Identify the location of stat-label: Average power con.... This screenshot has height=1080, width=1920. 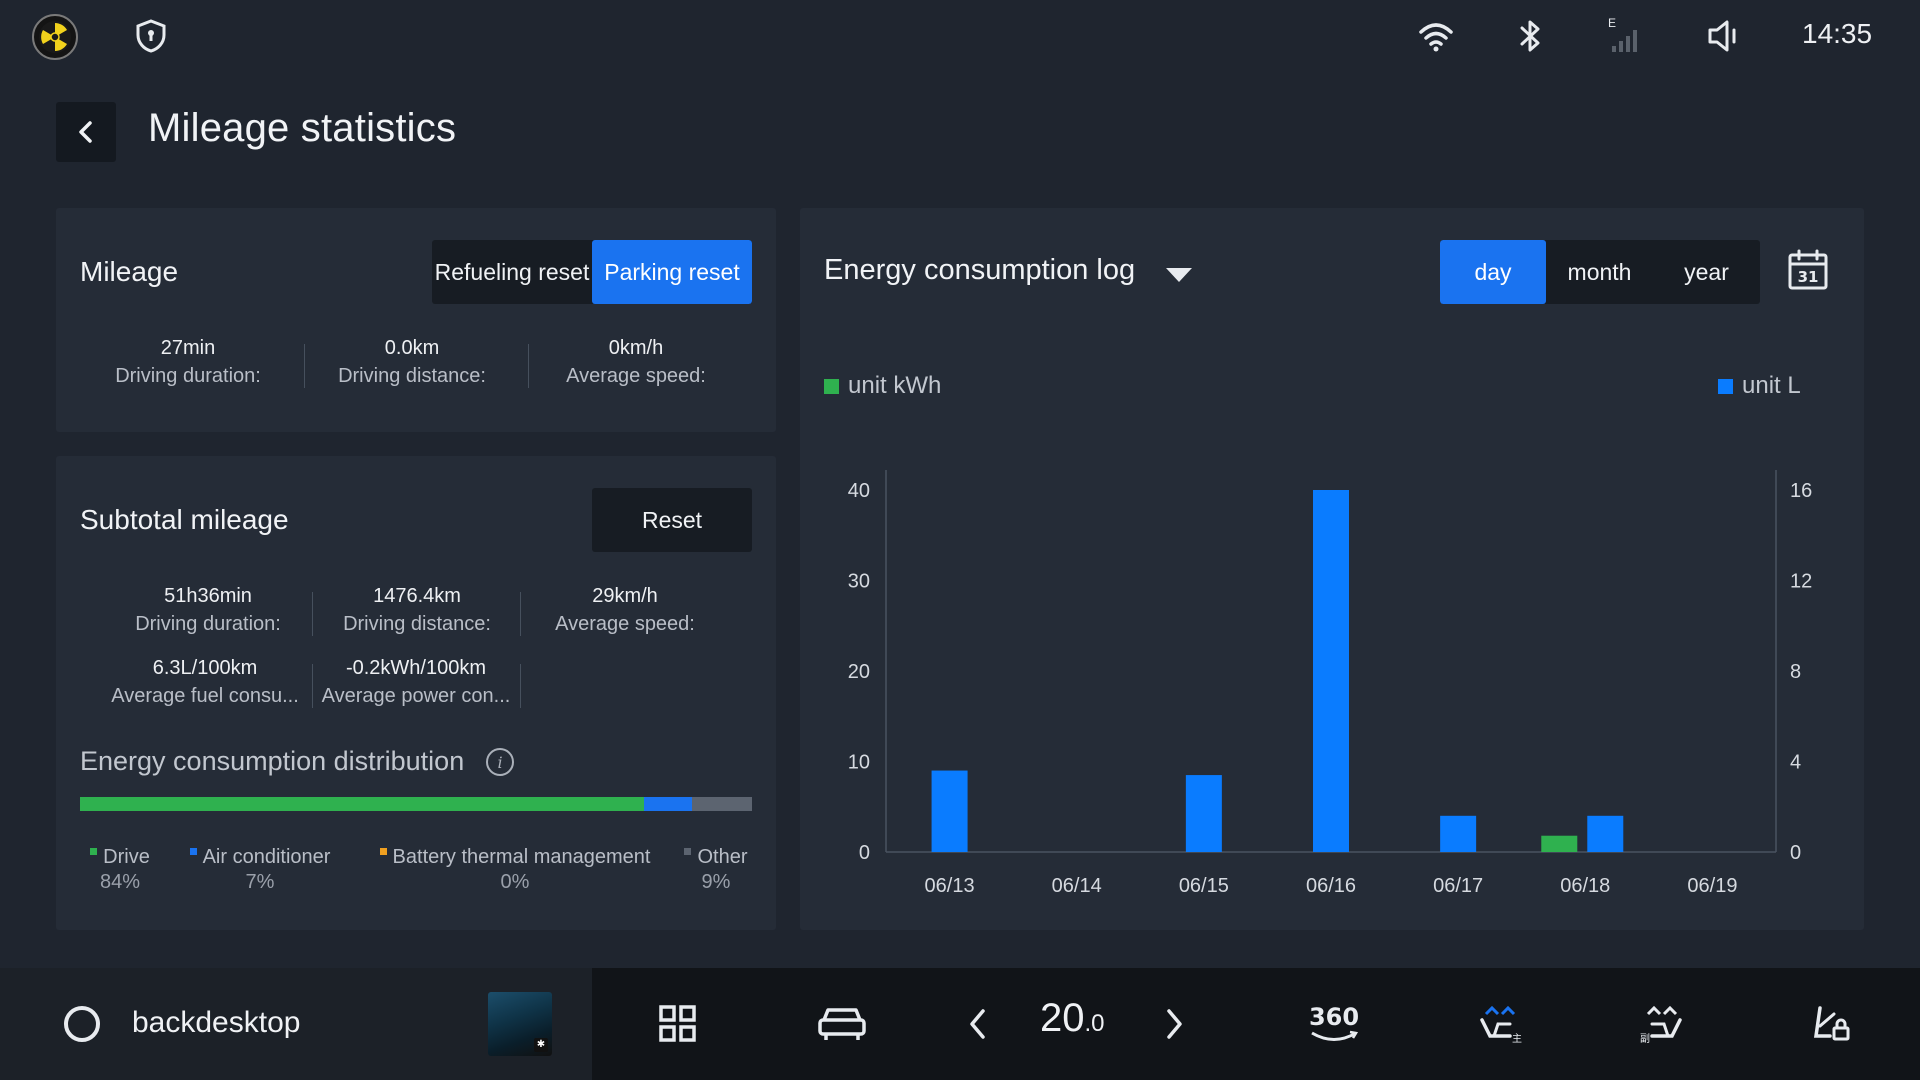
(416, 696).